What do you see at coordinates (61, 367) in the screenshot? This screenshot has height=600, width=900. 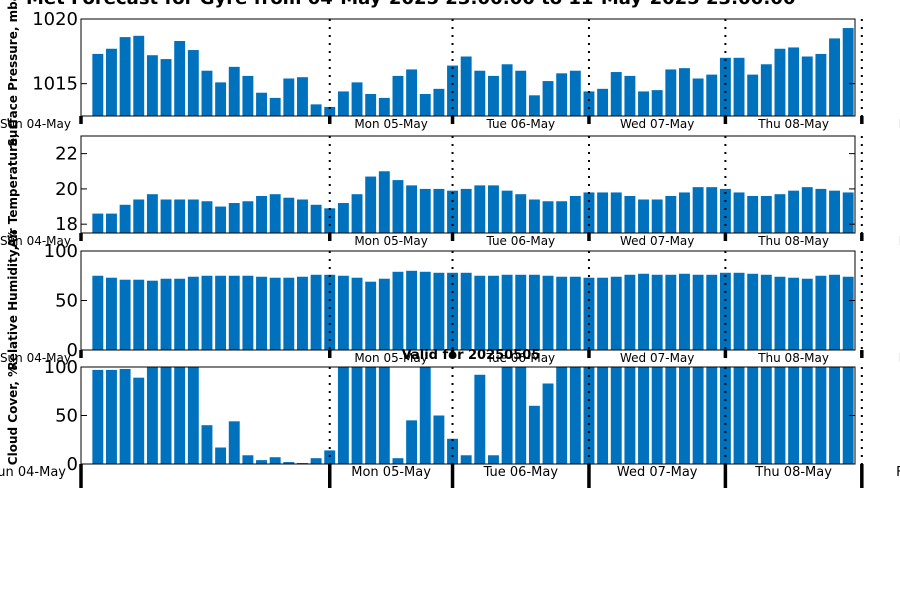 I see `y-tick-label: 100` at bounding box center [61, 367].